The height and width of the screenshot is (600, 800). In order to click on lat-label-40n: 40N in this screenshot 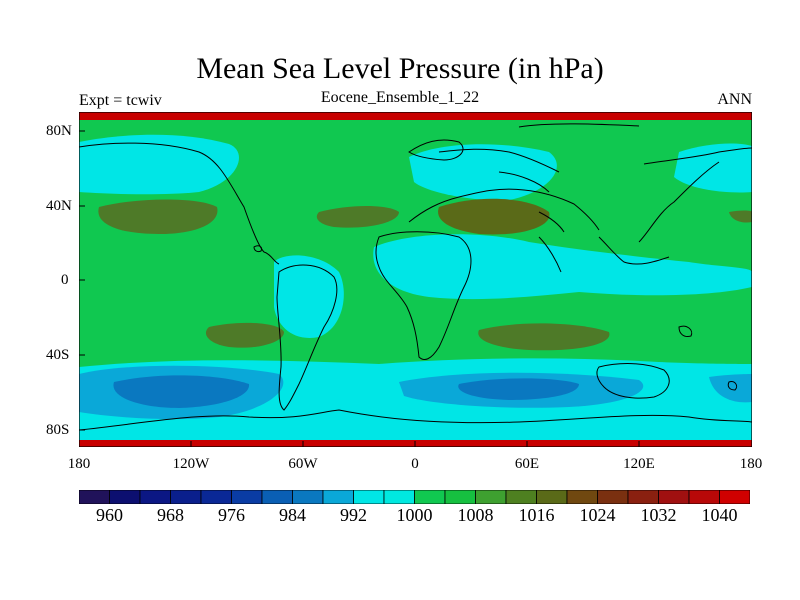, I will do `click(59, 206)`.